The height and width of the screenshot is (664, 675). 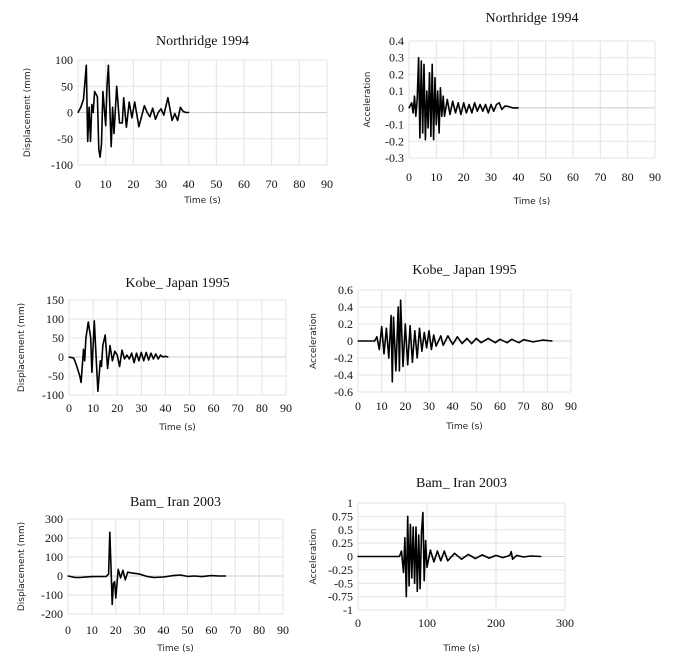 What do you see at coordinates (52, 595) in the screenshot?
I see `y-tick-label: -100` at bounding box center [52, 595].